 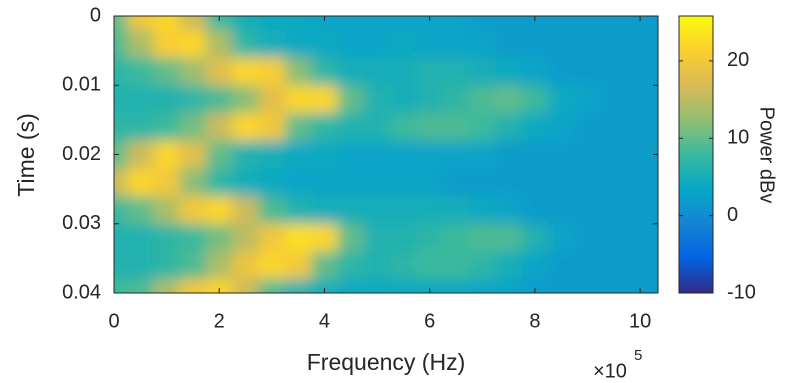 What do you see at coordinates (741, 292) in the screenshot?
I see `colorbar-tick-label: -10` at bounding box center [741, 292].